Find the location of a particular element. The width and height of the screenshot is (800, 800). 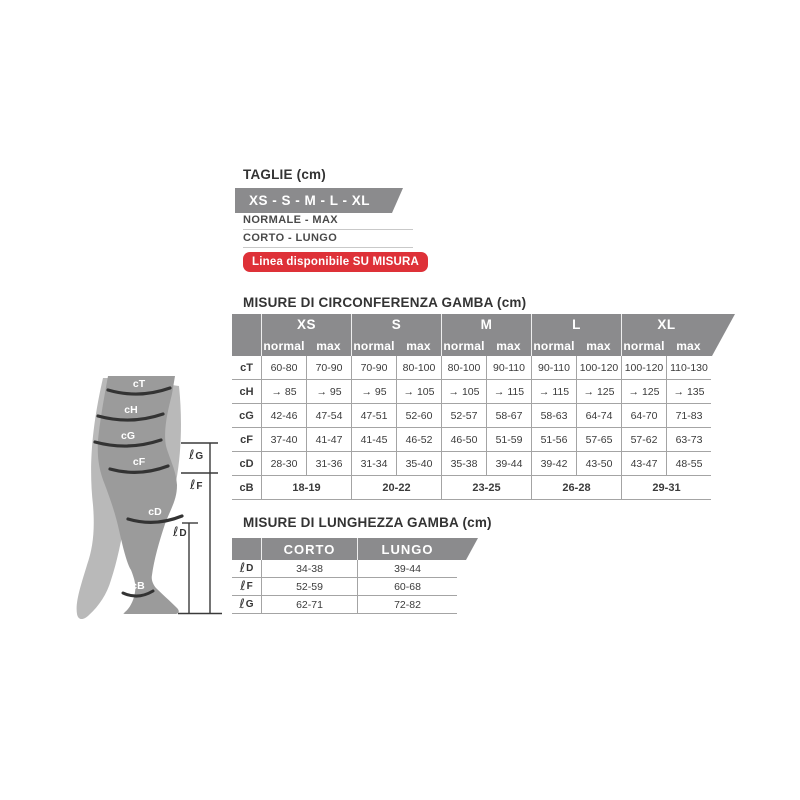

table-cell: 42-46 is located at coordinates (283, 416).